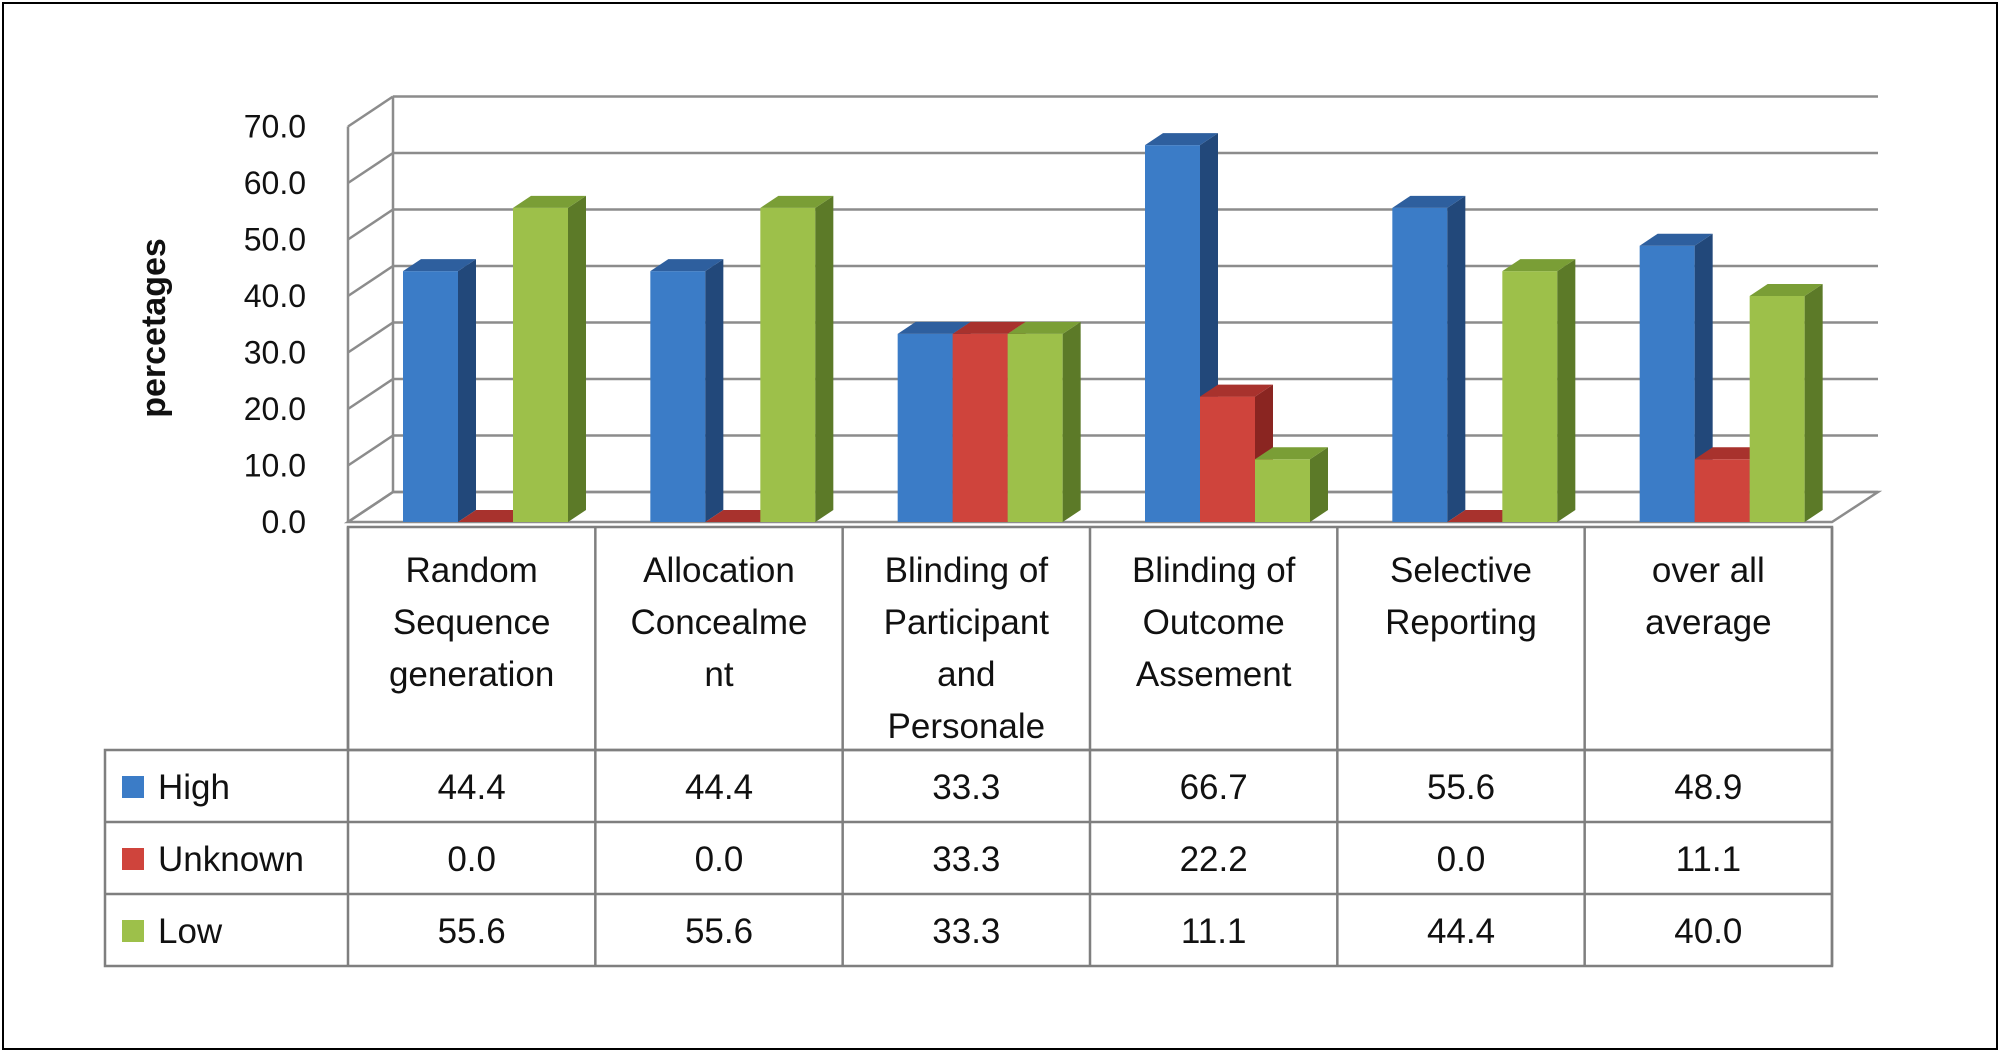 The width and height of the screenshot is (2000, 1052). I want to click on category-label-line: Sequence, so click(472, 622).